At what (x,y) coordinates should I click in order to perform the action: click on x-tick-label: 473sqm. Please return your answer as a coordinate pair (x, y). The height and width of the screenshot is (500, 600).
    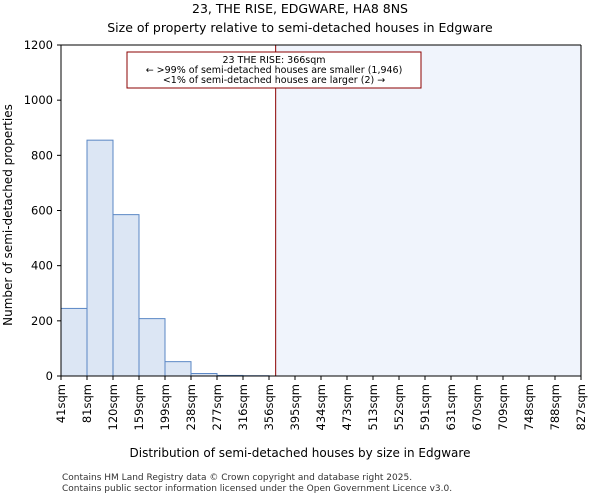
    Looking at the image, I should click on (347, 407).